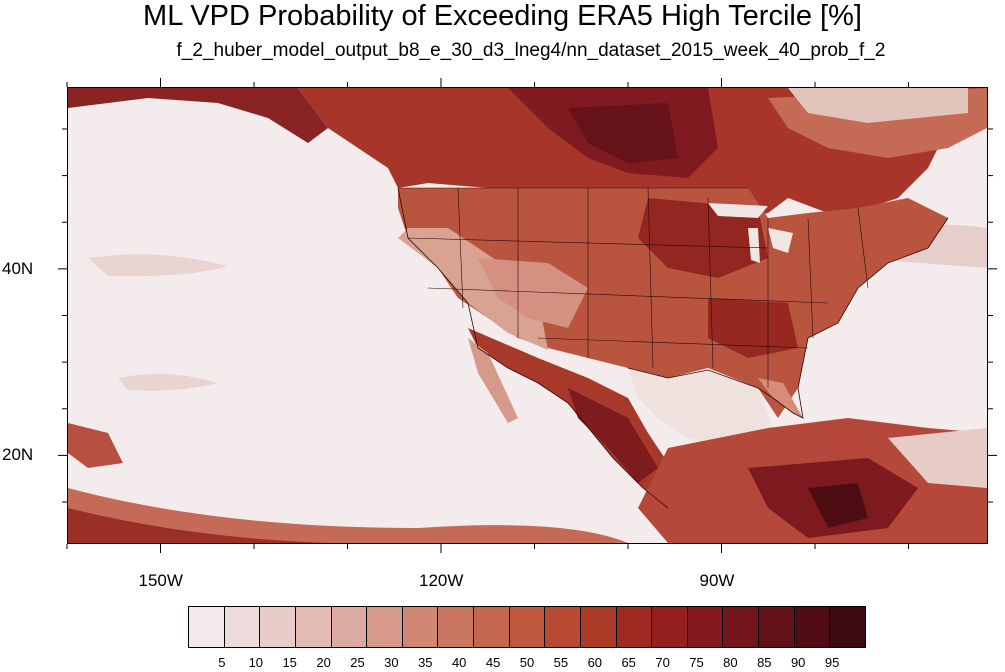  What do you see at coordinates (703, 238) in the screenshot?
I see `midwest-high` at bounding box center [703, 238].